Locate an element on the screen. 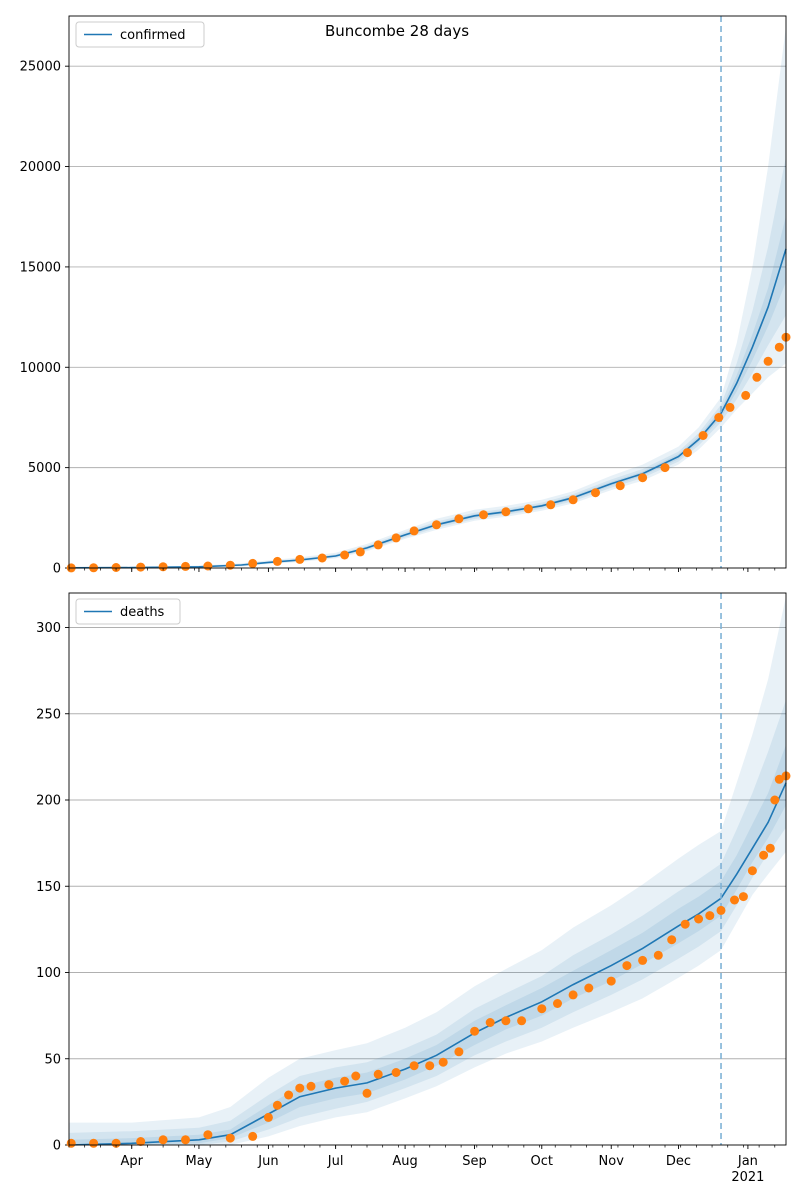 This screenshot has height=1204, width=800. bottom-x-tick-label: Oct is located at coordinates (542, 1161).